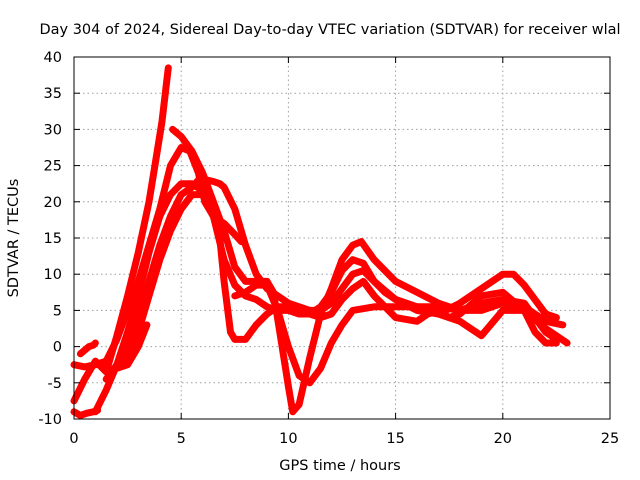 This screenshot has height=480, width=640. Describe the element at coordinates (50, 420) in the screenshot. I see `y-tick-label: -10` at that location.